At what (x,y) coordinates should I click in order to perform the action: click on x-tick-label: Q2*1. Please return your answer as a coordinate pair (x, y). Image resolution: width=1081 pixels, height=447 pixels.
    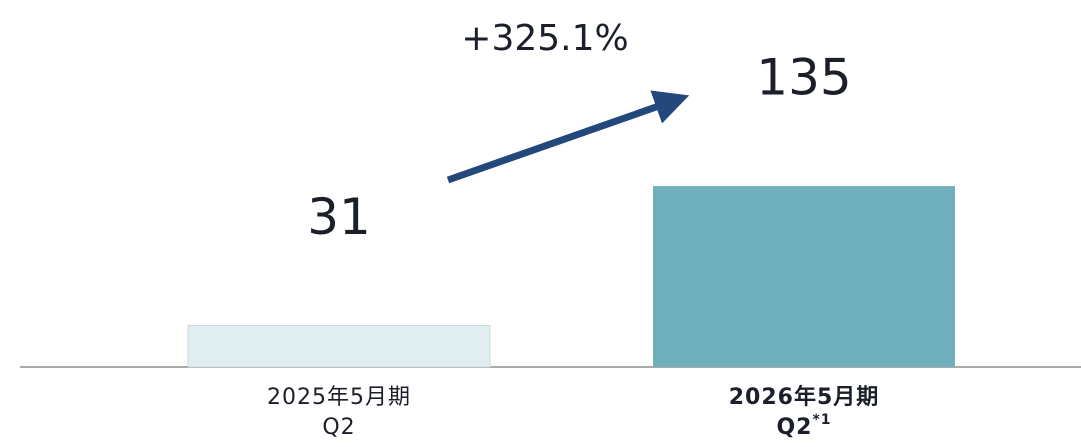
    Looking at the image, I should click on (803, 426).